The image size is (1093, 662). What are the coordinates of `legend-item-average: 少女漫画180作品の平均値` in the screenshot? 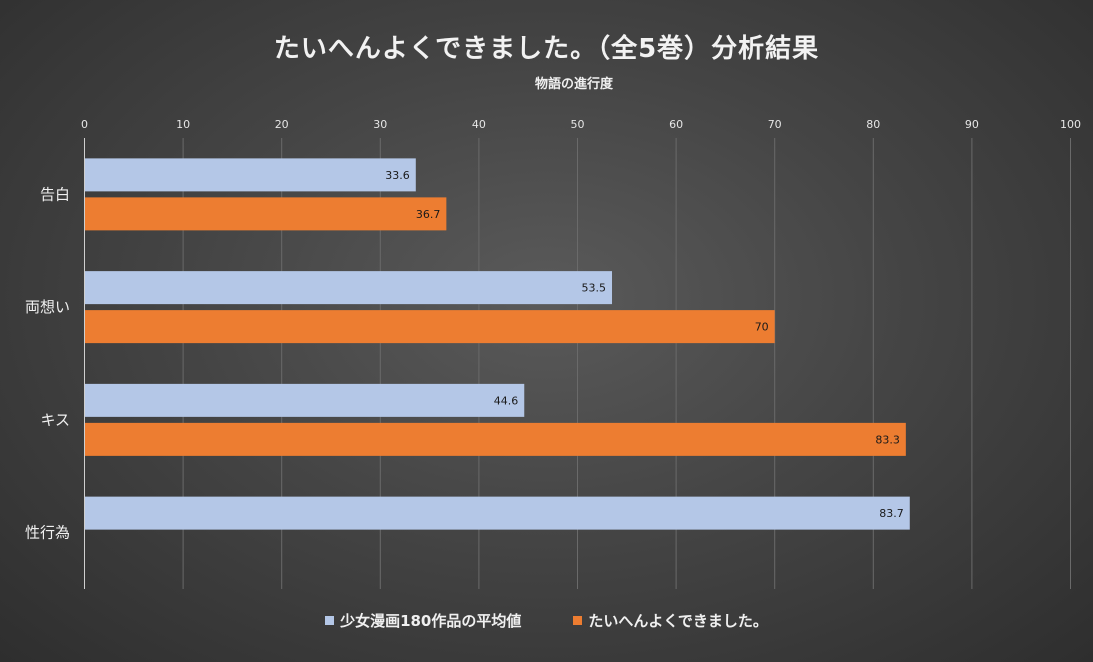 It's located at (423, 620).